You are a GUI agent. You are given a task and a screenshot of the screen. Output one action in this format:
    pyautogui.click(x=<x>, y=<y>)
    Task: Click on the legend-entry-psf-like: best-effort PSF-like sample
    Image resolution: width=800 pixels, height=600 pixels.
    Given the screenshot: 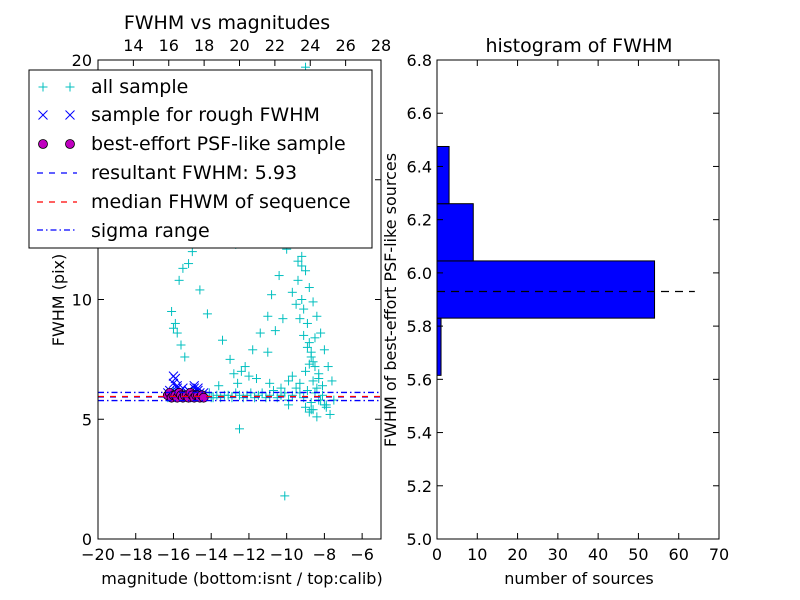 What is the action you would take?
    pyautogui.click(x=192, y=144)
    